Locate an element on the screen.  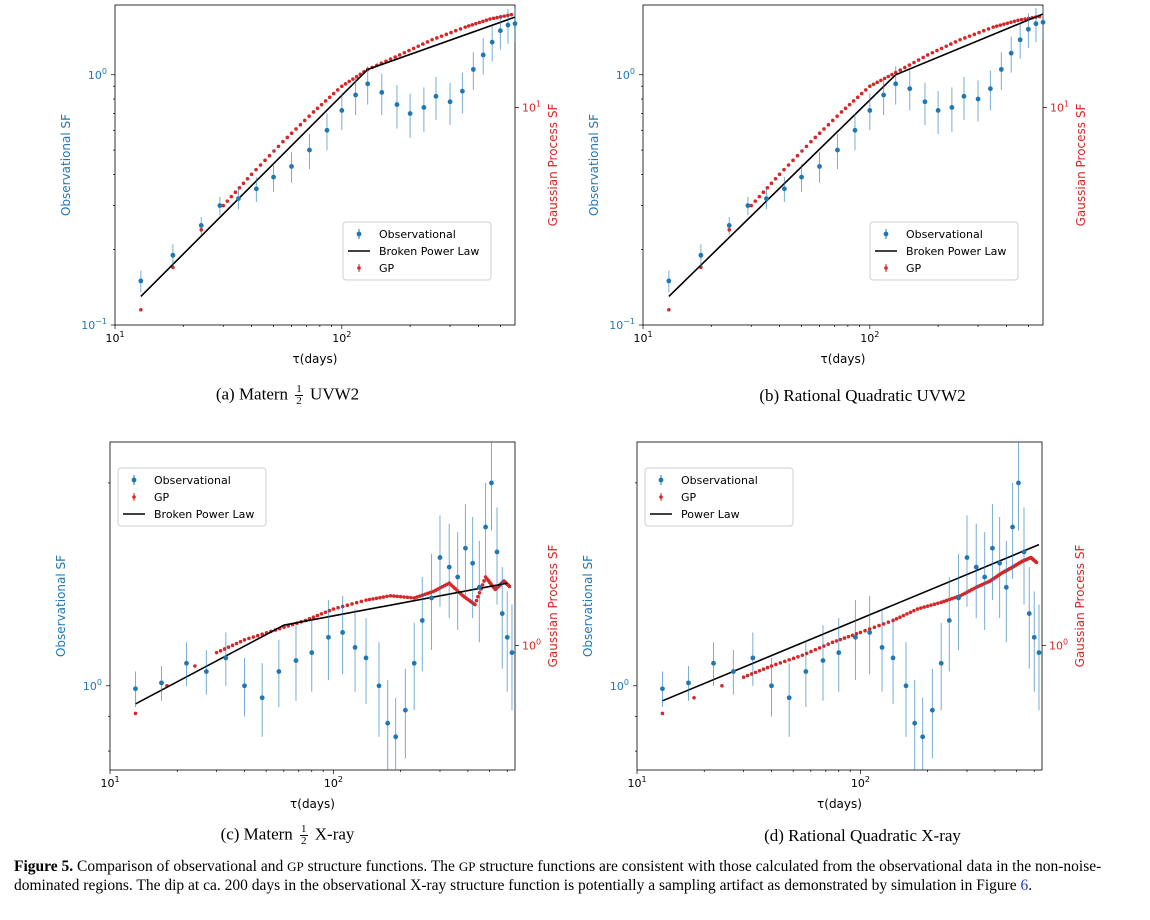
caption-text-2: structure functions. The is located at coordinates (381, 866).